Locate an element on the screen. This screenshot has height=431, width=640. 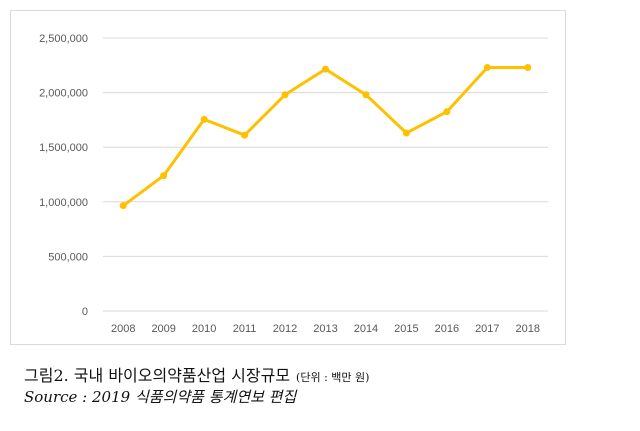
y-tick-label: 1,500,000 is located at coordinates (63, 148).